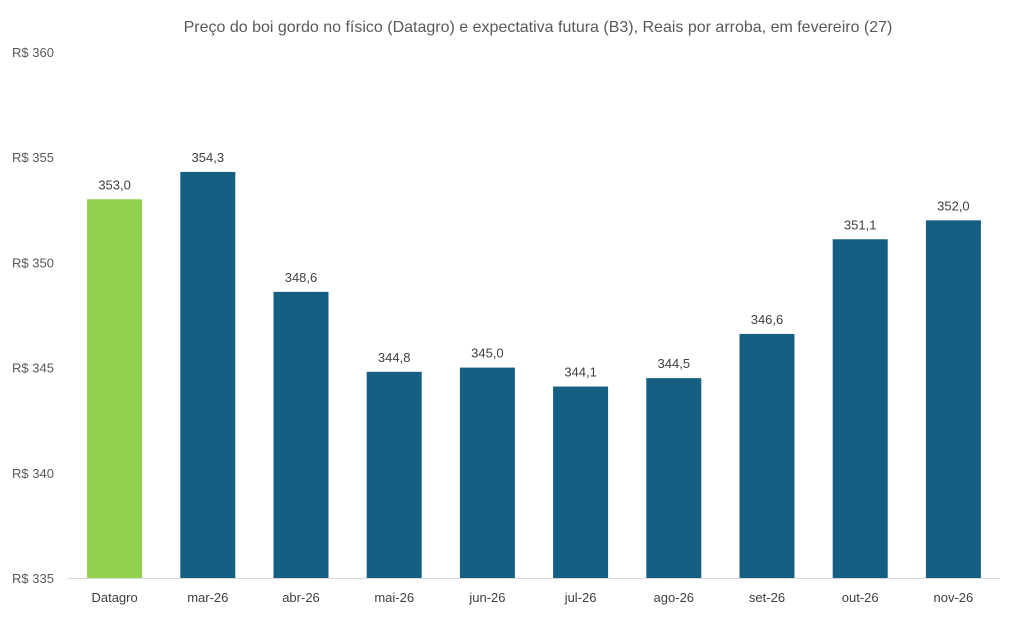  I want to click on data-label: 344,1, so click(580, 372).